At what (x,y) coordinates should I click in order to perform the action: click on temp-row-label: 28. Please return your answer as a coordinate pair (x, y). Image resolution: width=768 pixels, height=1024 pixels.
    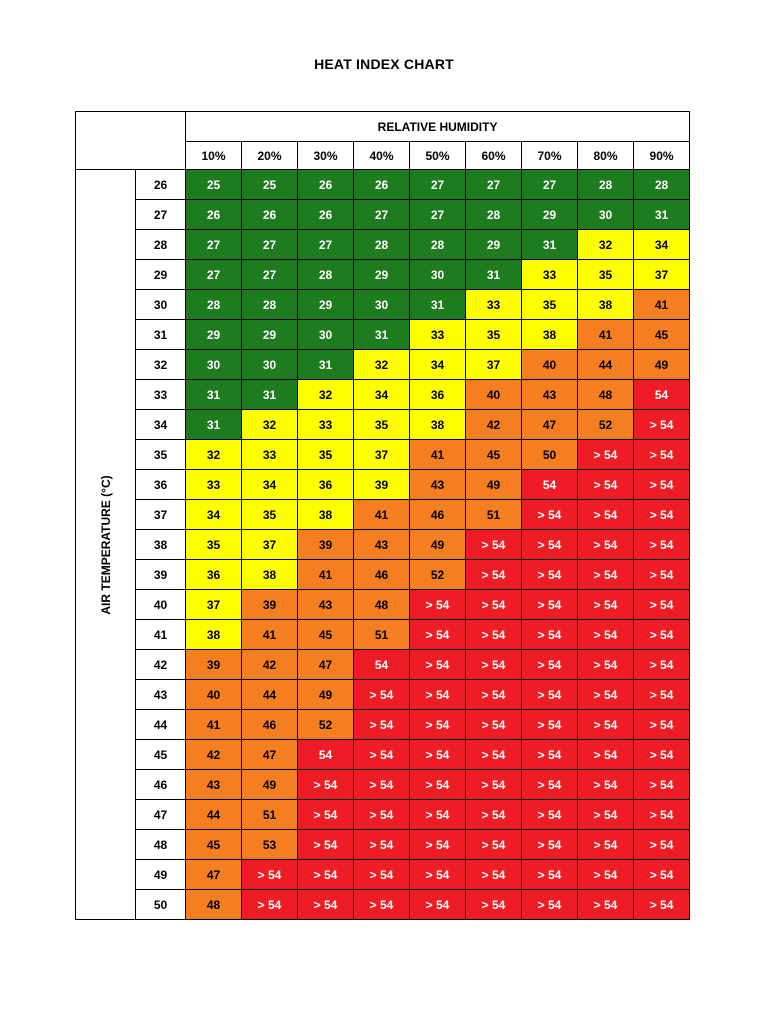
    Looking at the image, I should click on (160, 244).